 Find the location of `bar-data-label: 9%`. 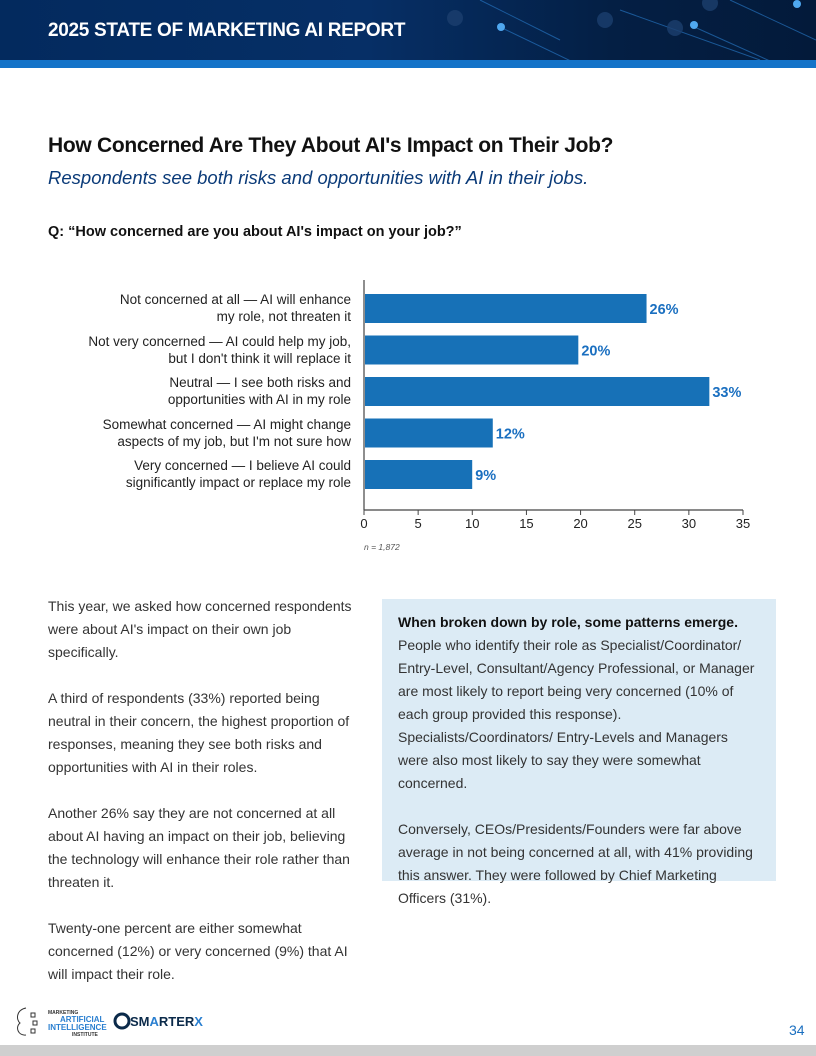

bar-data-label: 9% is located at coordinates (485, 476).